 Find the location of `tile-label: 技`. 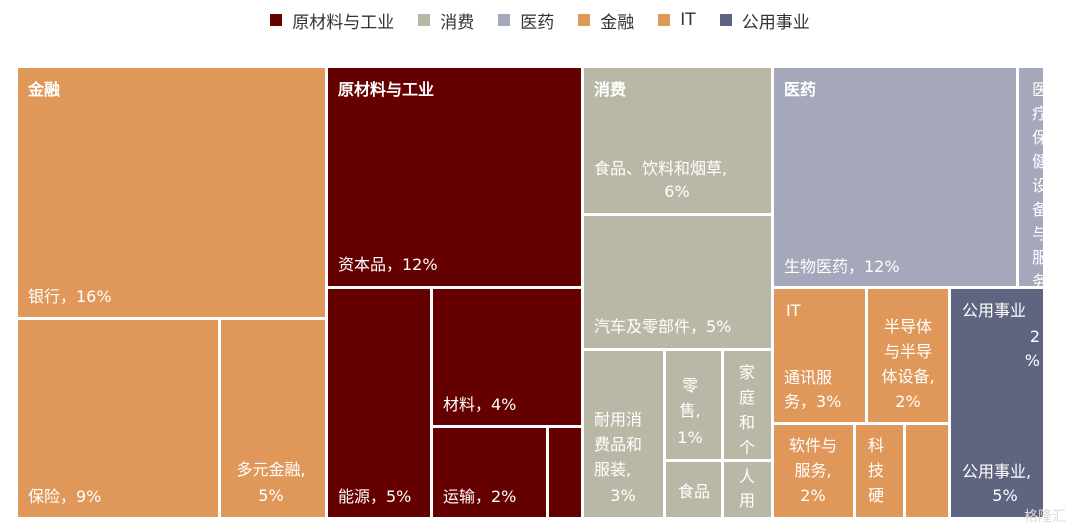

tile-label: 技 is located at coordinates (876, 470).